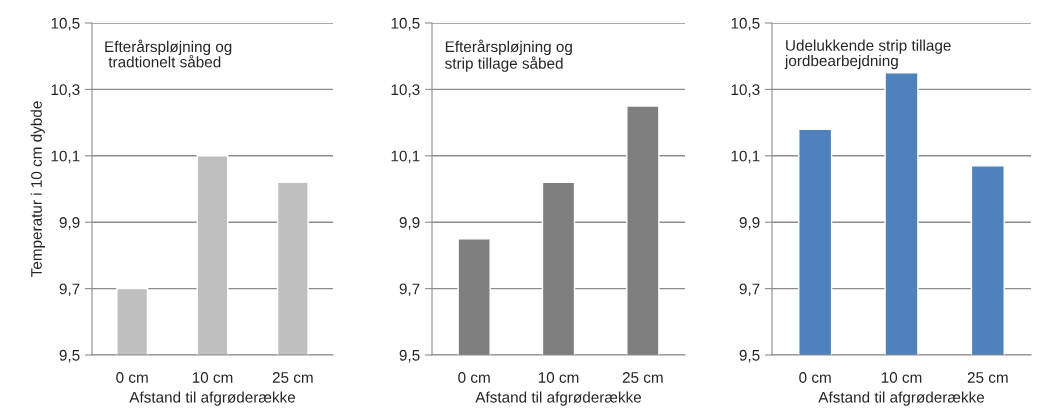 The image size is (1041, 418). Describe the element at coordinates (508, 55) in the screenshot. I see `text: Efterårspløjning og strip tillage såbed` at that location.